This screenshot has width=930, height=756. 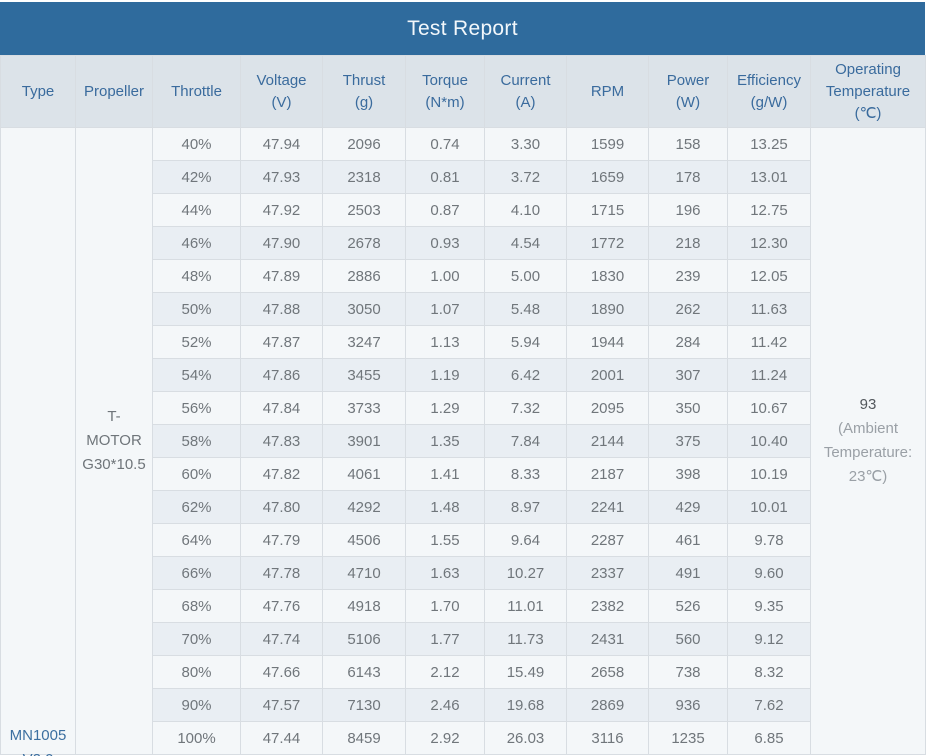 What do you see at coordinates (364, 606) in the screenshot?
I see `cell: 4918` at bounding box center [364, 606].